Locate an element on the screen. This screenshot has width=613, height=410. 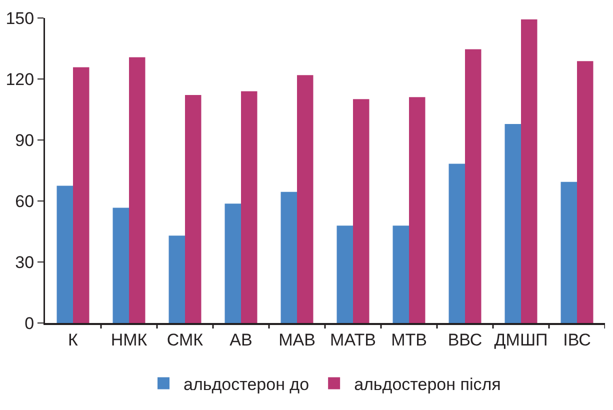
y-tick-label: 60 is located at coordinates (24, 201).